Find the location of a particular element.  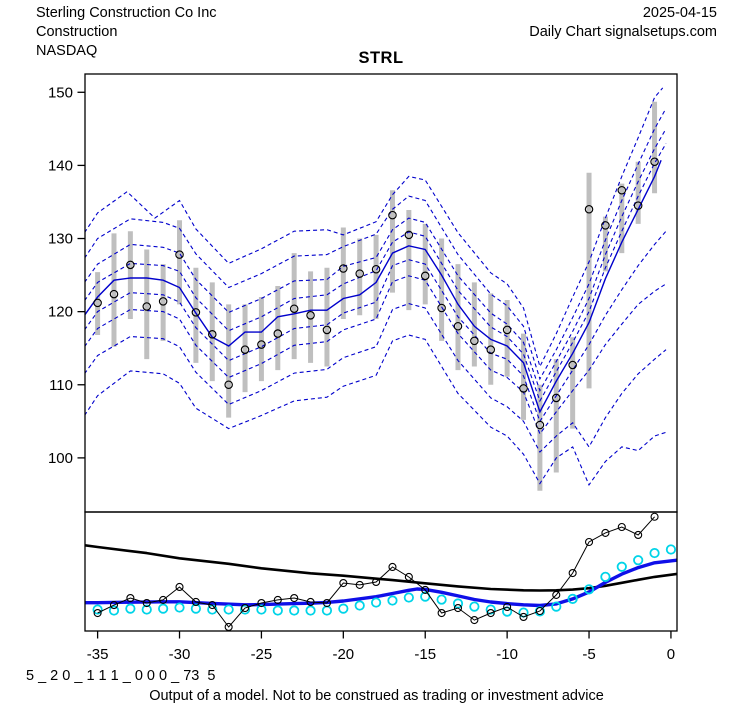

indicator-panel is located at coordinates (381, 571).